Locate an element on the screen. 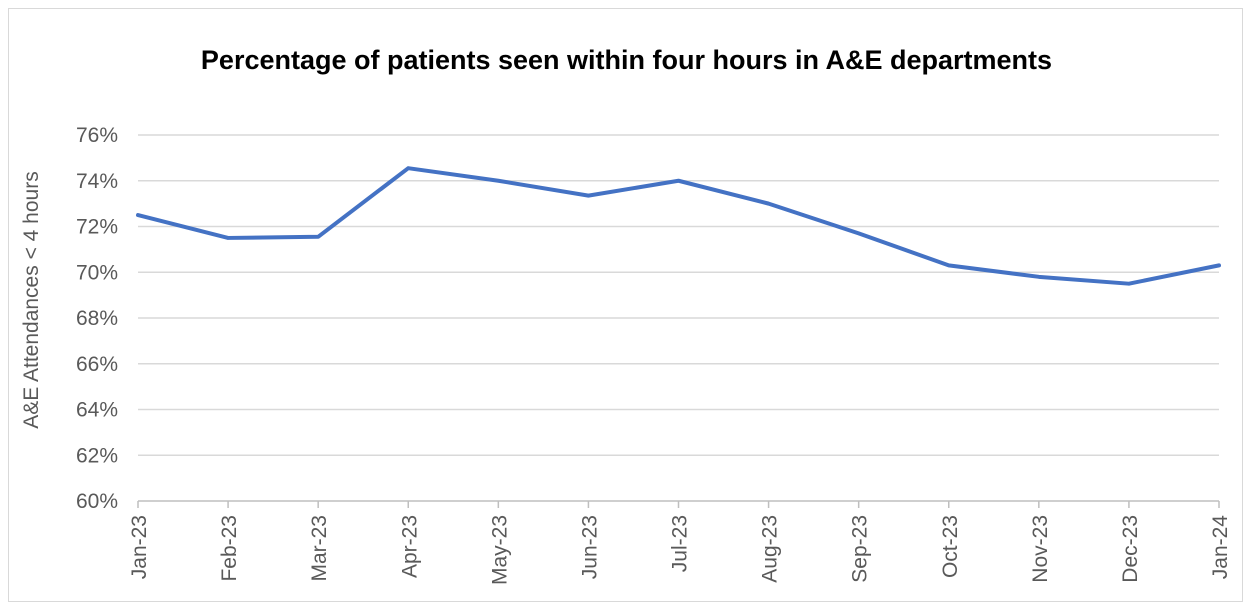 The height and width of the screenshot is (608, 1253). x-tick-label: Jan-24 is located at coordinates (1220, 547).